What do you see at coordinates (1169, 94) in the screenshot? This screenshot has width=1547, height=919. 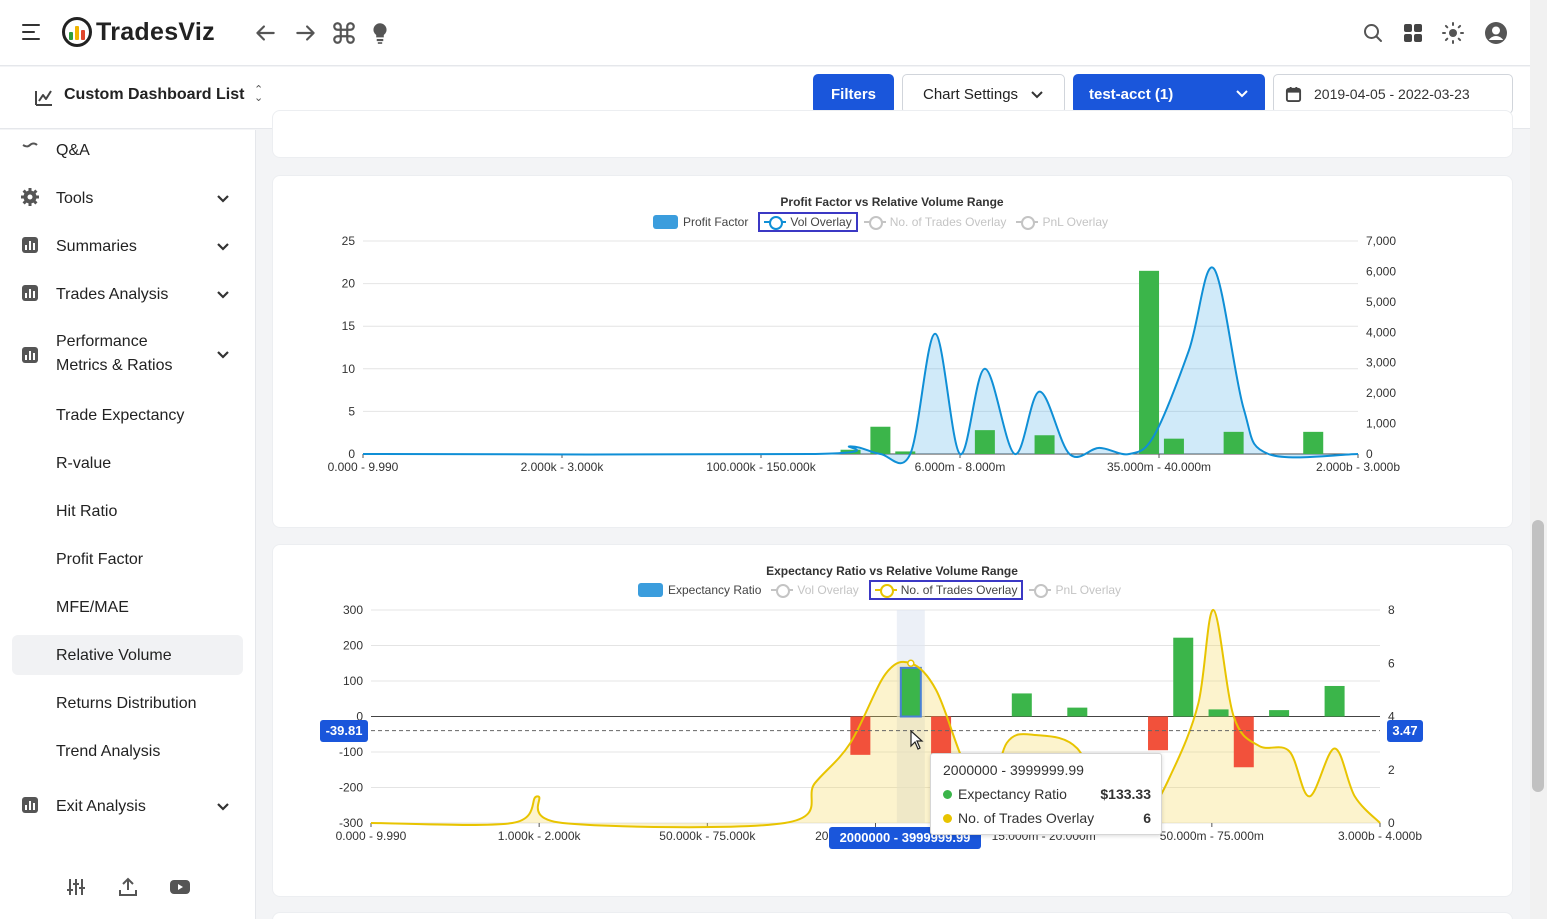 I see `account-select: test-acct (1)` at bounding box center [1169, 94].